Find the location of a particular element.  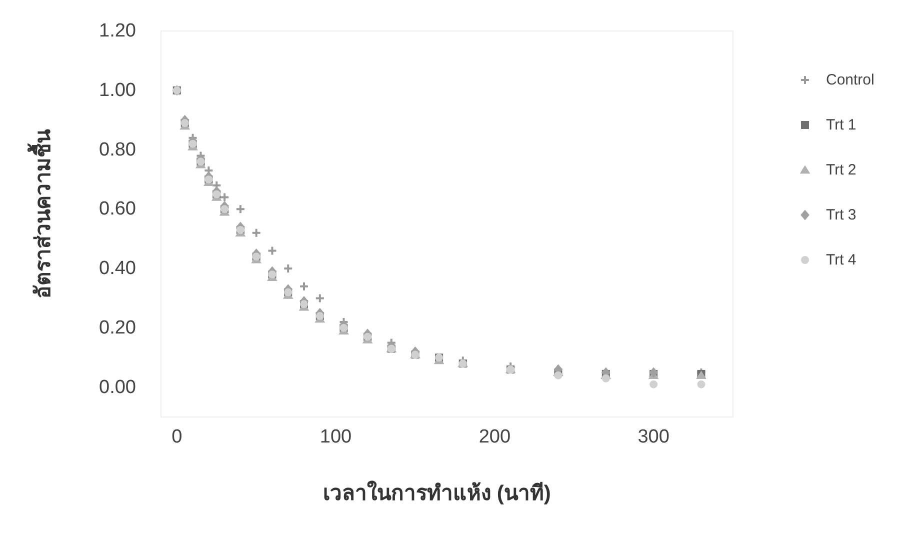

y-axis-title: อัตราส่วนความชื้น is located at coordinates (41, 213).